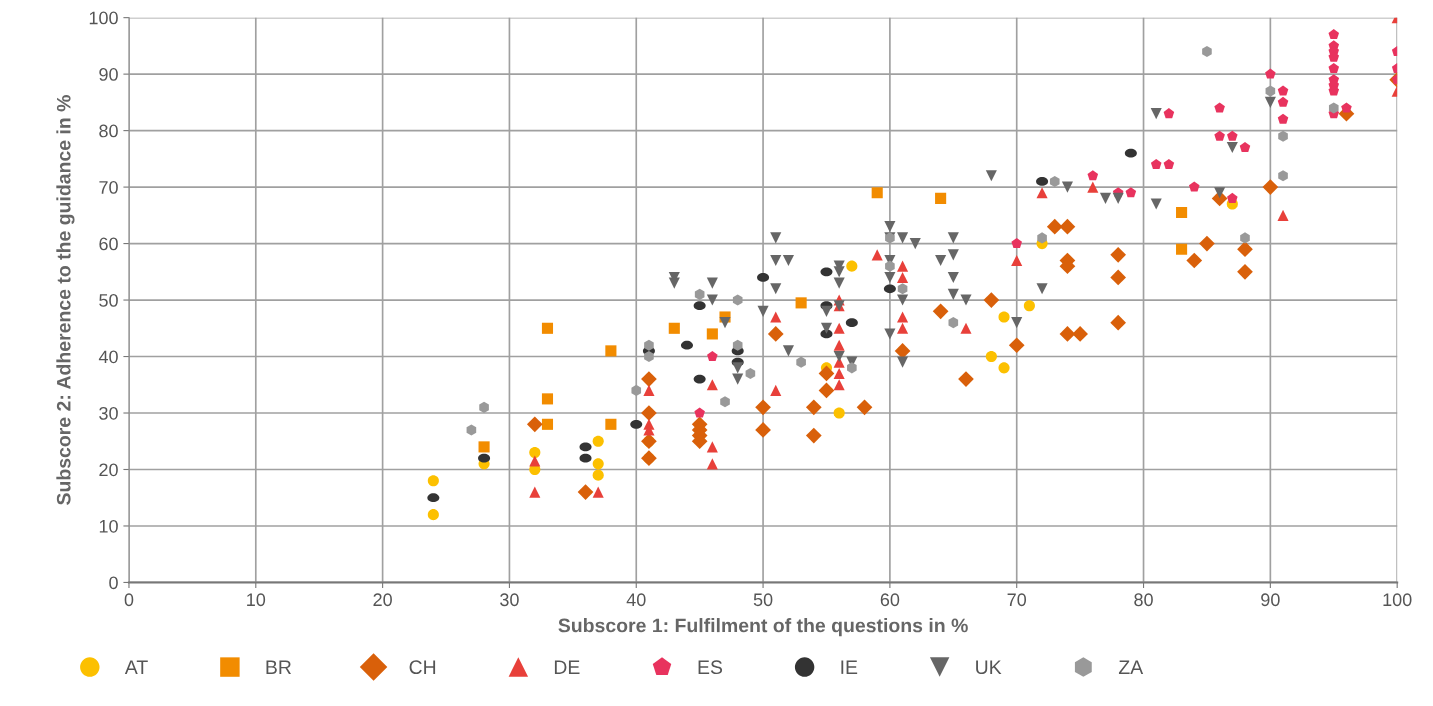 The width and height of the screenshot is (1433, 706). Describe the element at coordinates (113, 583) in the screenshot. I see `y-tick-label: 0` at that location.